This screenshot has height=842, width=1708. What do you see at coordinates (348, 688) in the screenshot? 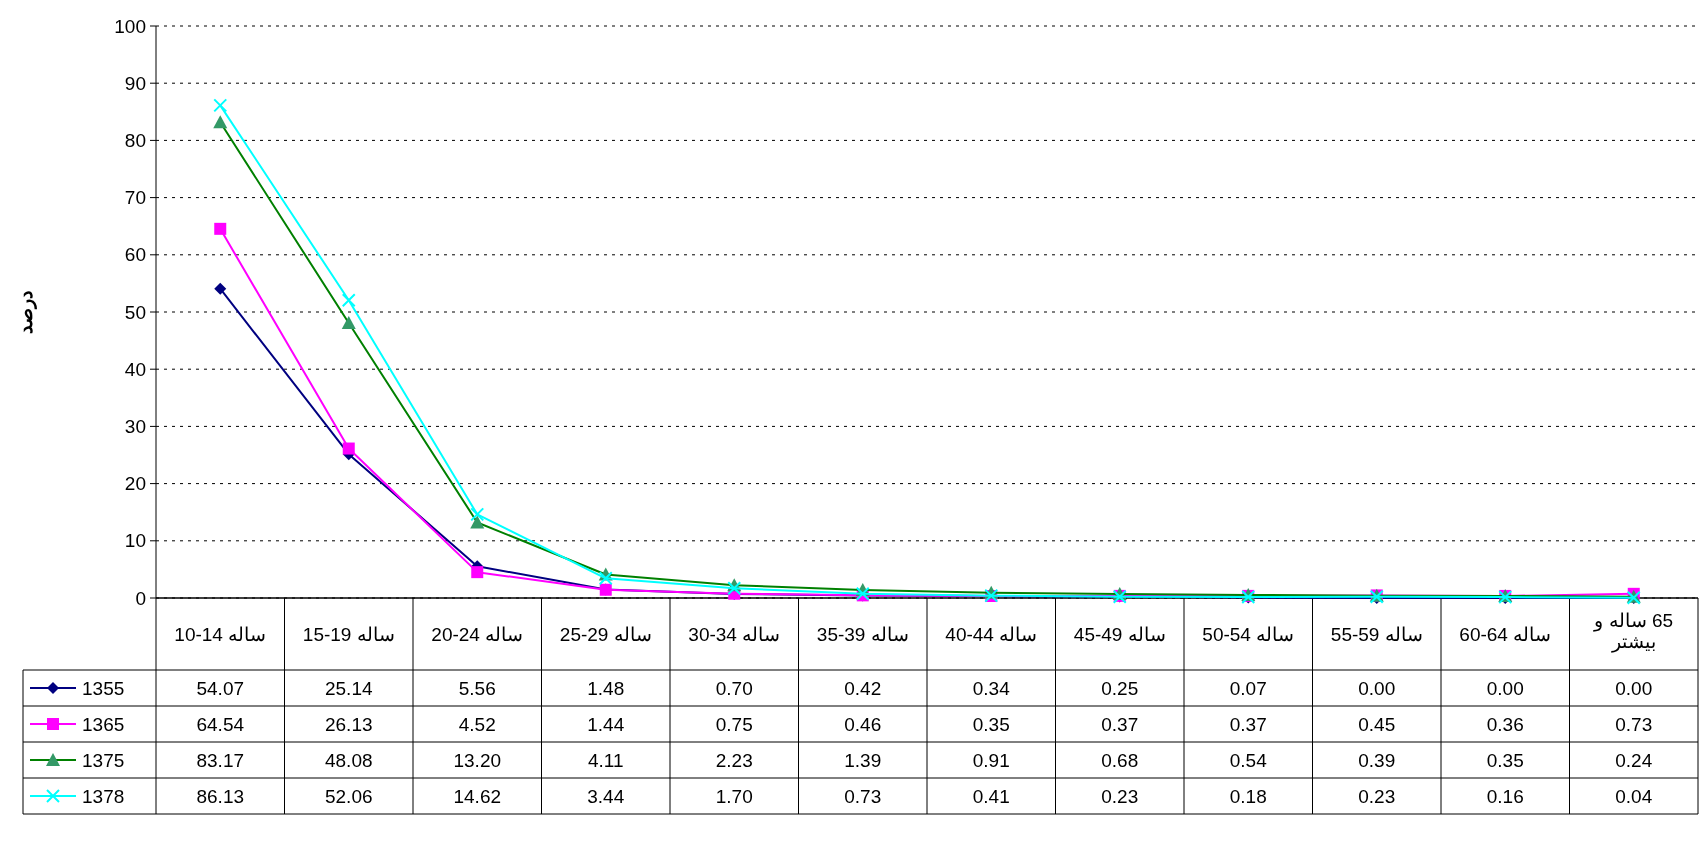
I see `data-label: 25.14` at bounding box center [348, 688].